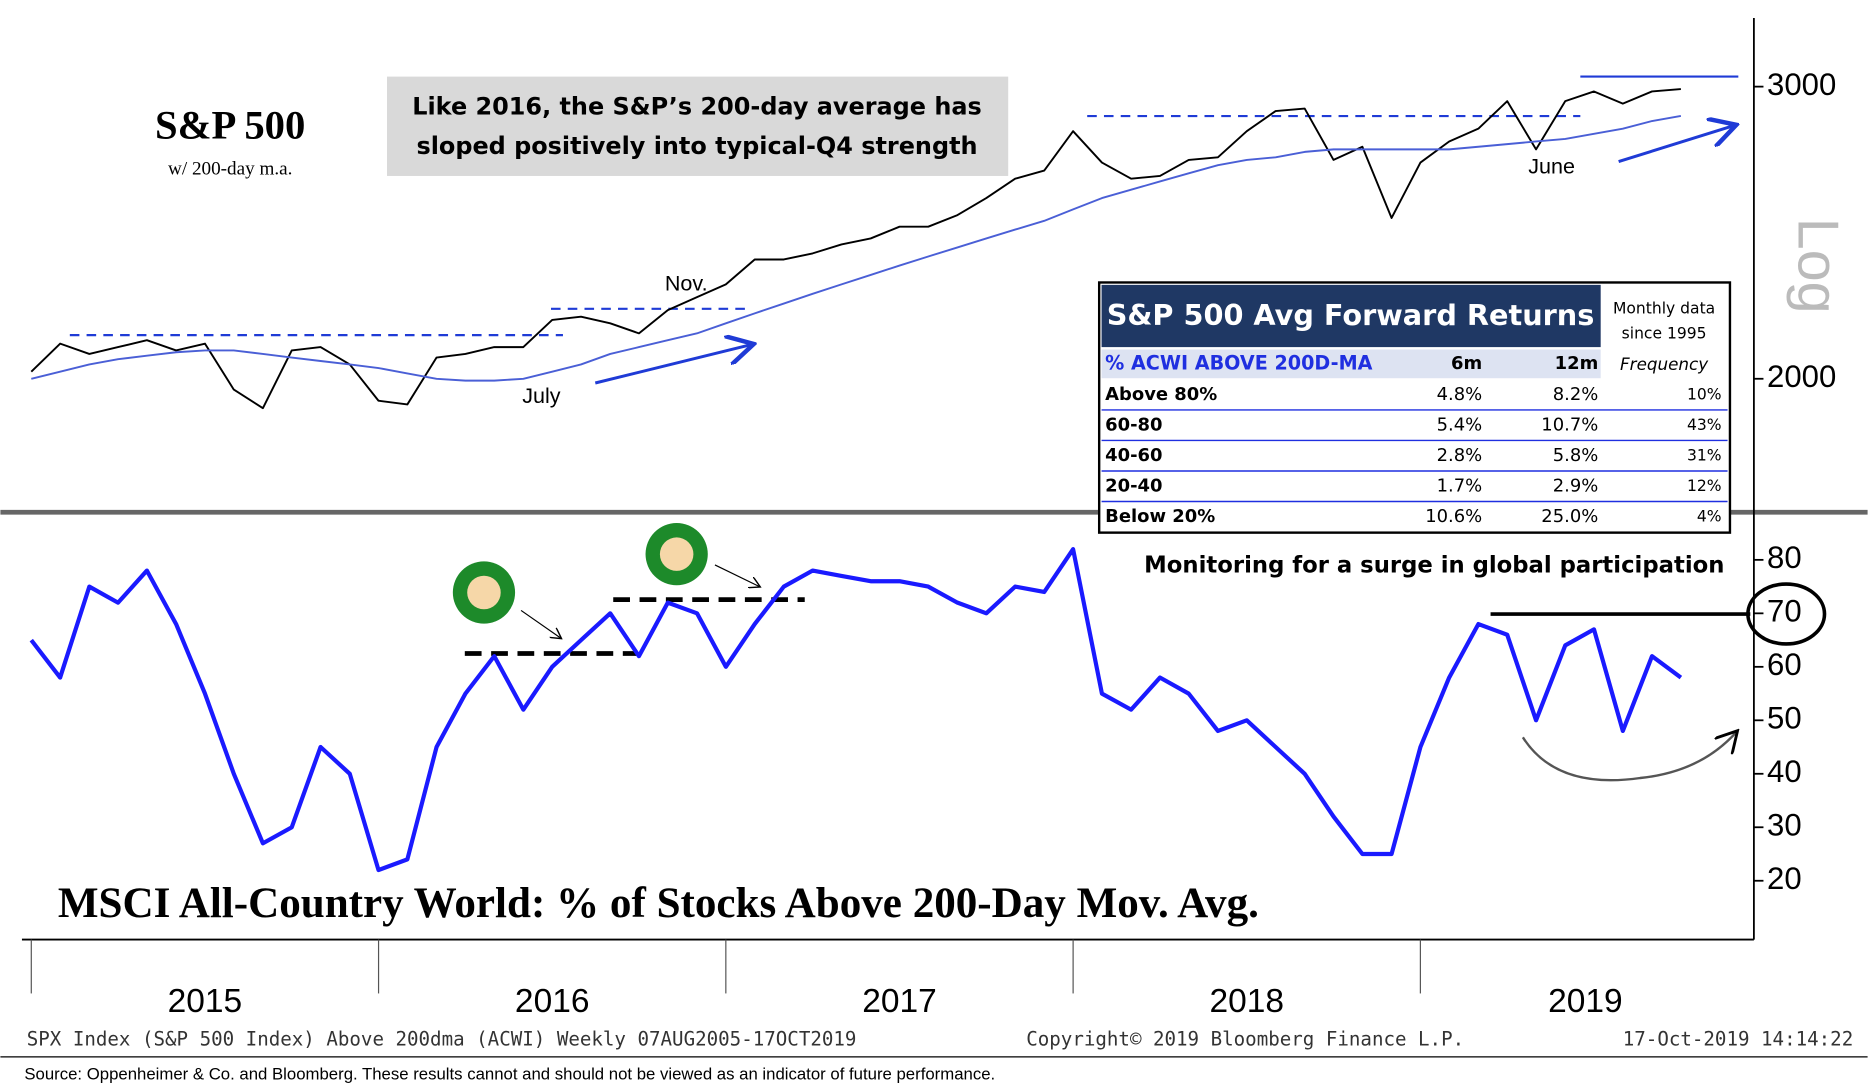 This screenshot has height=1088, width=1868. I want to click on column-header: % ACWI ABOVE 200D-MA, so click(1239, 362).